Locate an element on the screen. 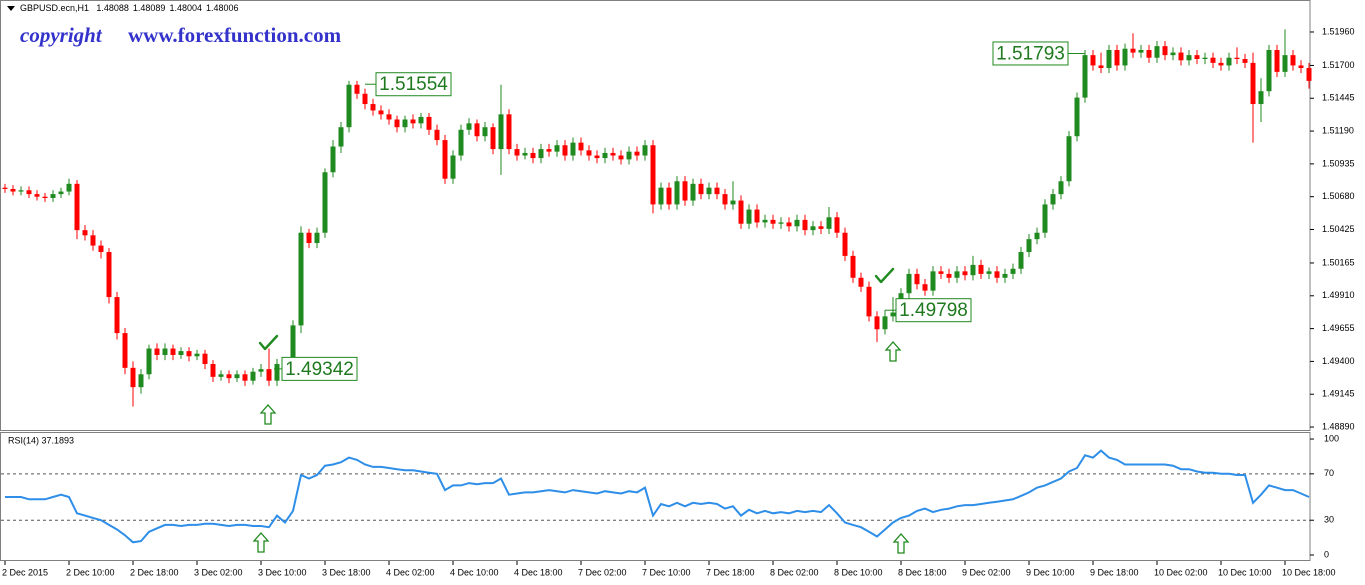  header-close: 1.48006 is located at coordinates (222, 8).